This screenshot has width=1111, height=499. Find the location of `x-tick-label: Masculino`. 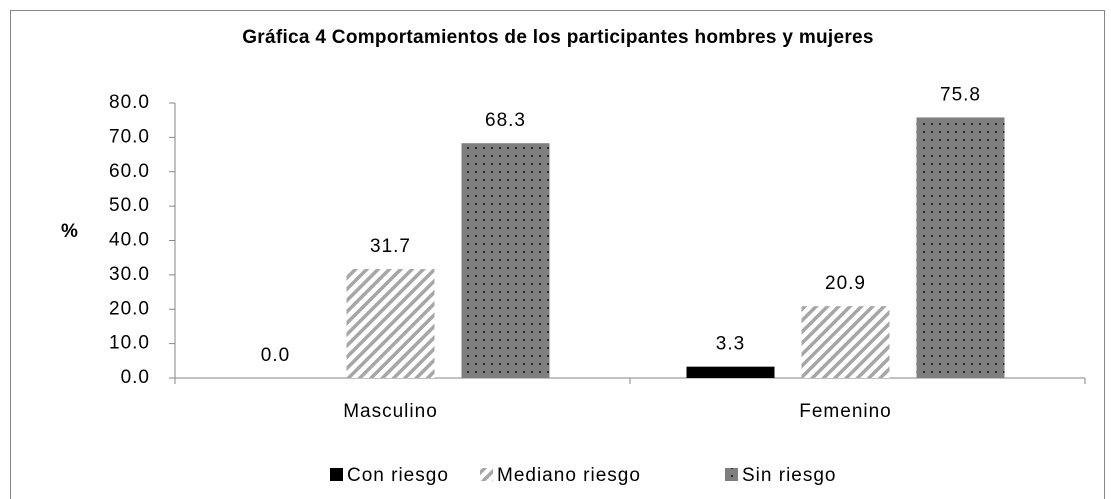

x-tick-label: Masculino is located at coordinates (390, 411).